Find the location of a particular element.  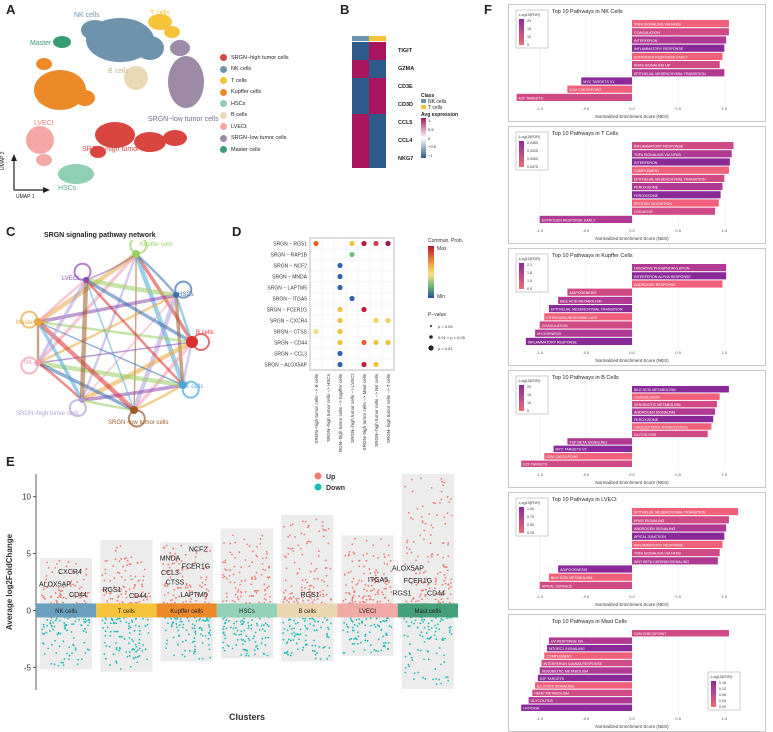

gsea-bar-label: COMPLEMENT is located at coordinates (559, 656).